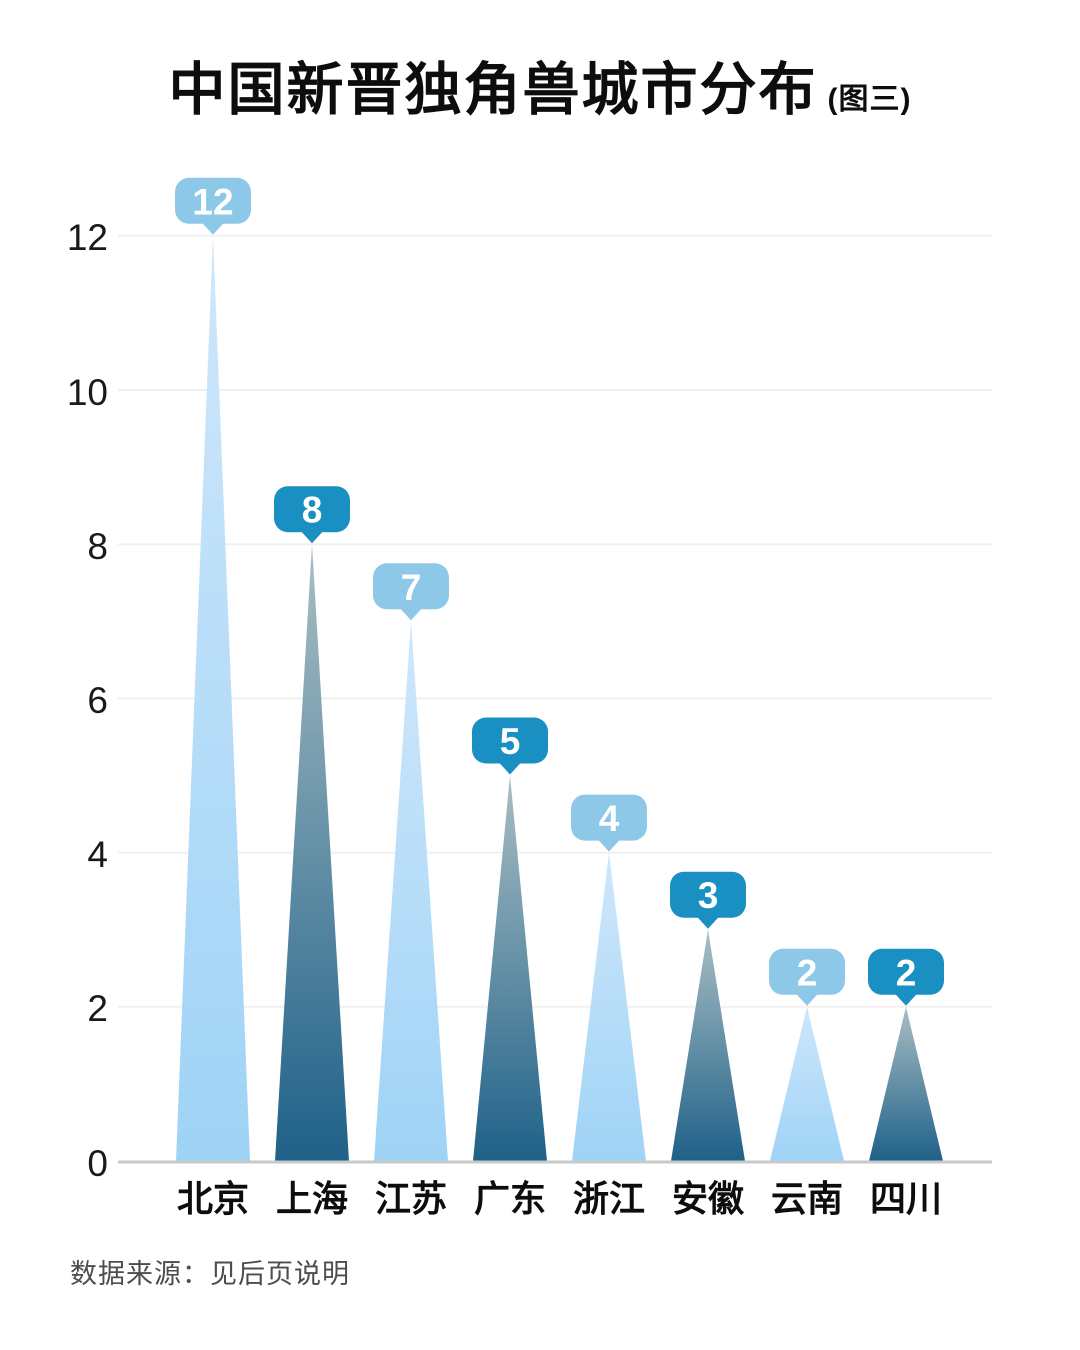 The width and height of the screenshot is (1080, 1350). What do you see at coordinates (510, 968) in the screenshot?
I see `bar-triangle-广东` at bounding box center [510, 968].